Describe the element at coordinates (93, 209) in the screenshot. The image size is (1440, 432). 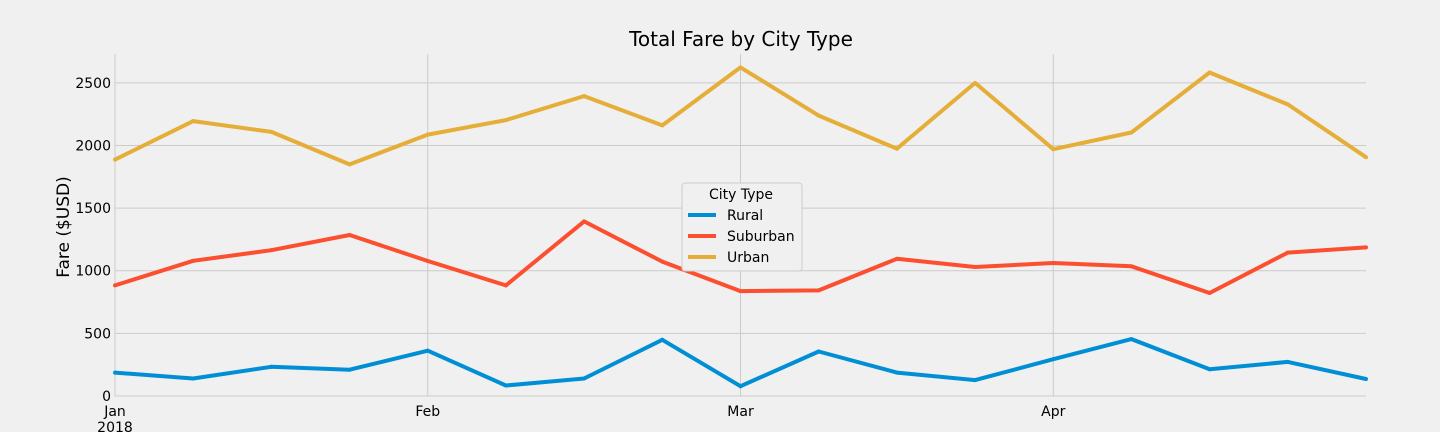
I see `y-tick-label: 1500` at that location.